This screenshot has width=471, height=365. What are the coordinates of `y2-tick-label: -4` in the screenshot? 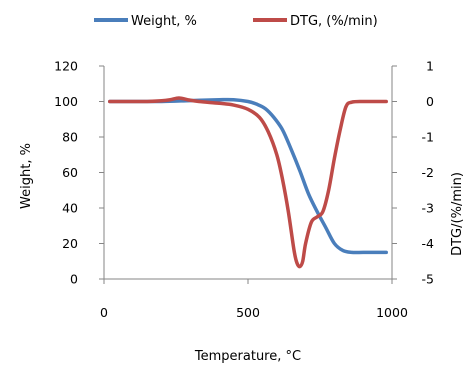 It's located at (428, 243).